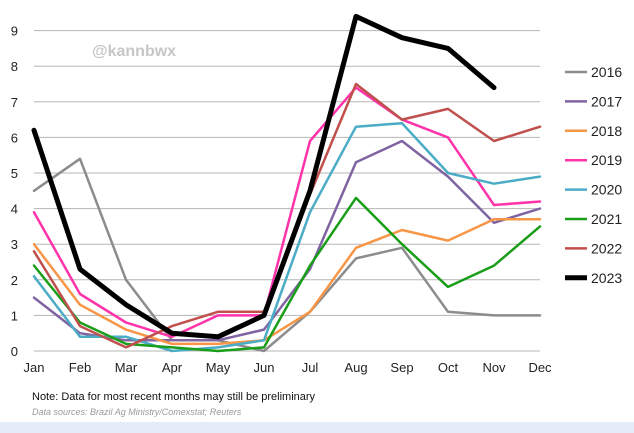 This screenshot has height=433, width=634. What do you see at coordinates (172, 367) in the screenshot?
I see `x-tick-label-apr: Apr` at bounding box center [172, 367].